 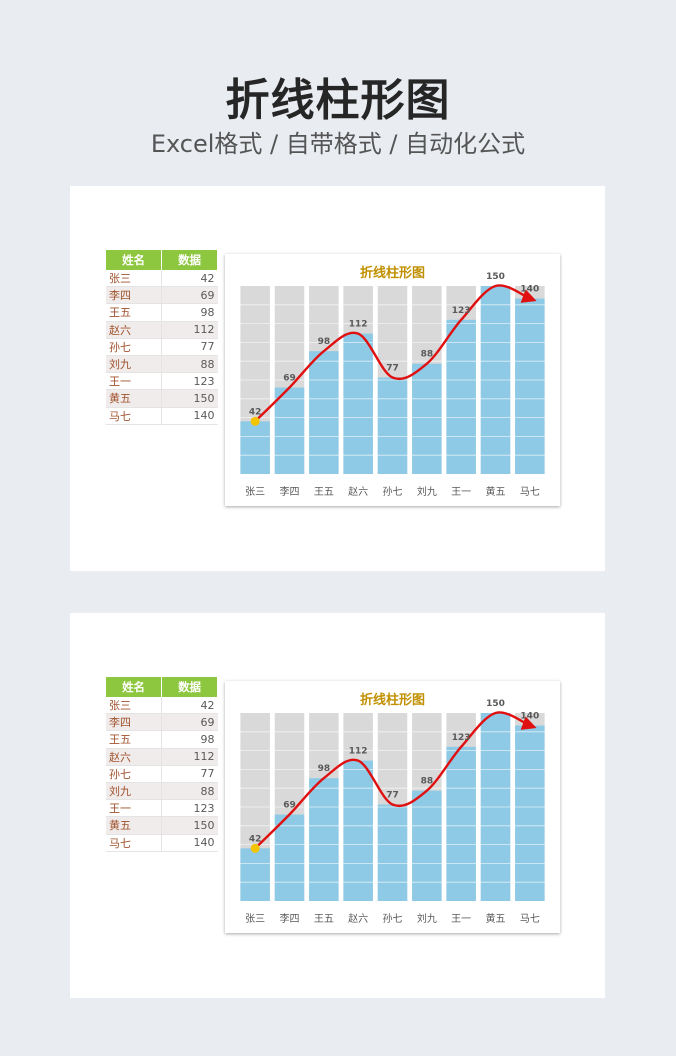 What do you see at coordinates (189, 260) in the screenshot?
I see `header-value: 数据` at bounding box center [189, 260].